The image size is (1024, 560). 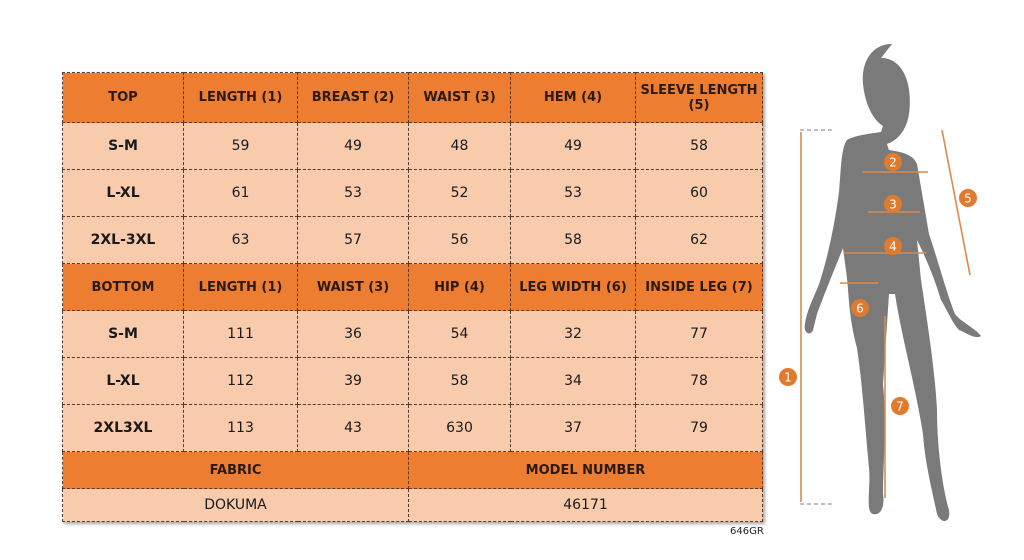 I want to click on column-header: TOP, so click(x=123, y=97).